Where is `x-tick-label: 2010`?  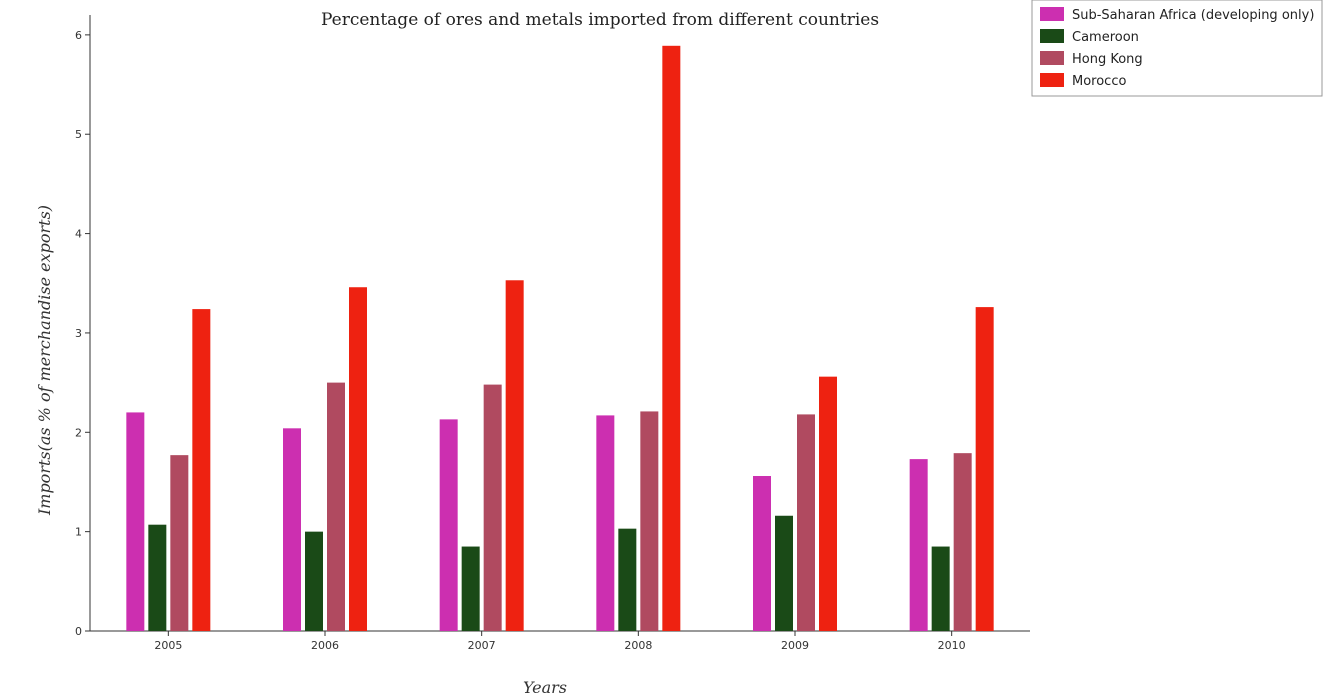
x-tick-label: 2010 is located at coordinates (952, 645).